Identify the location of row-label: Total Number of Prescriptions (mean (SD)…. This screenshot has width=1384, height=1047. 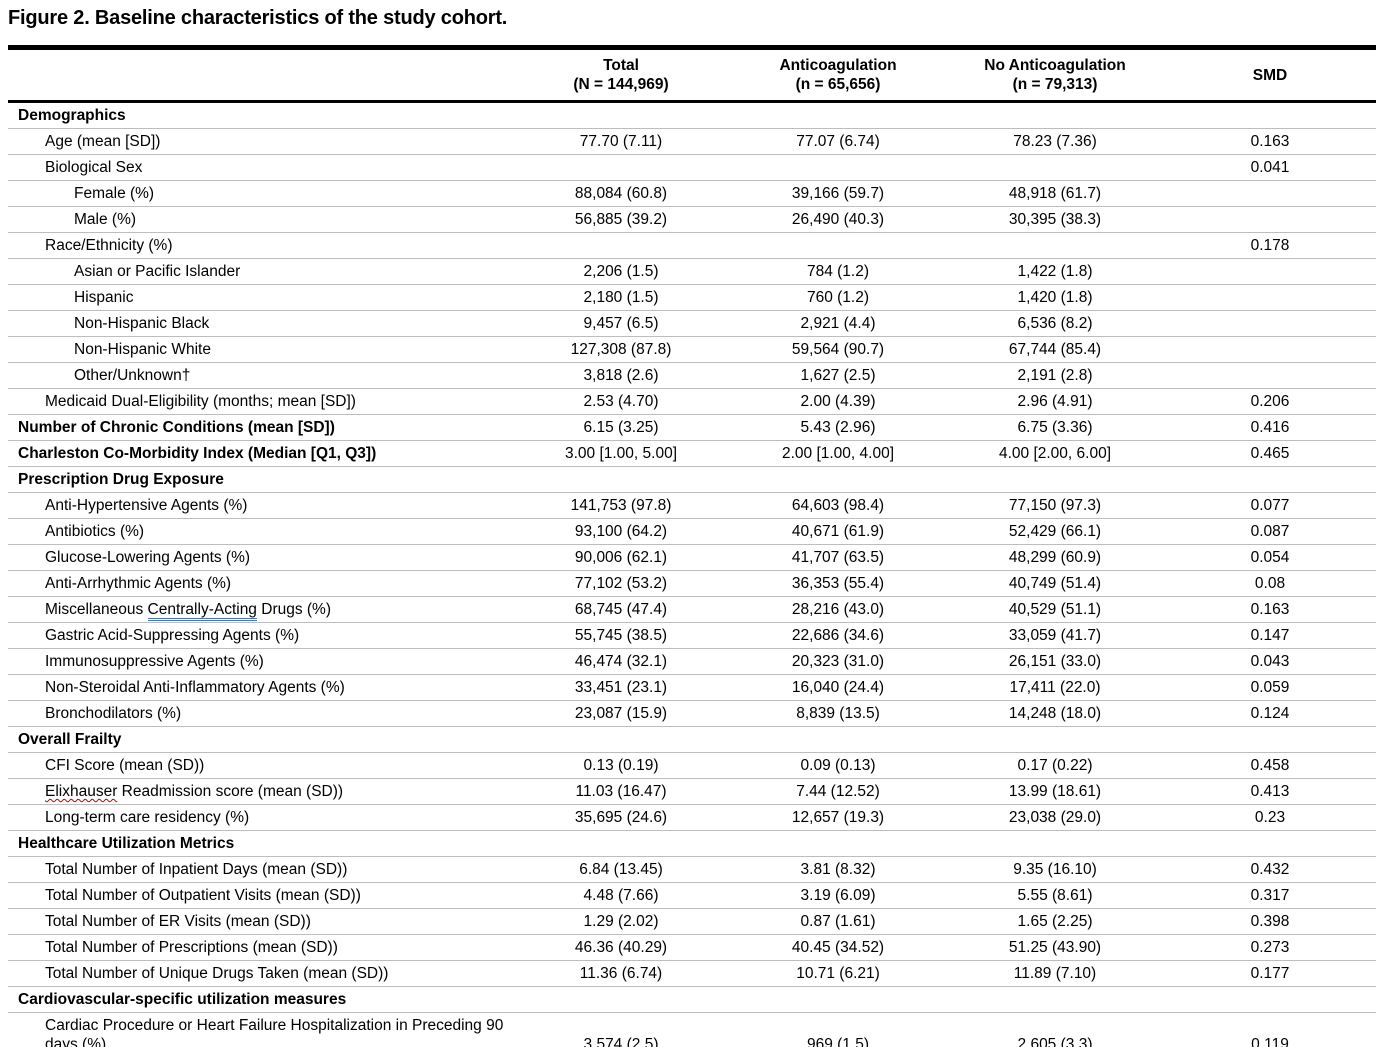
(191, 947).